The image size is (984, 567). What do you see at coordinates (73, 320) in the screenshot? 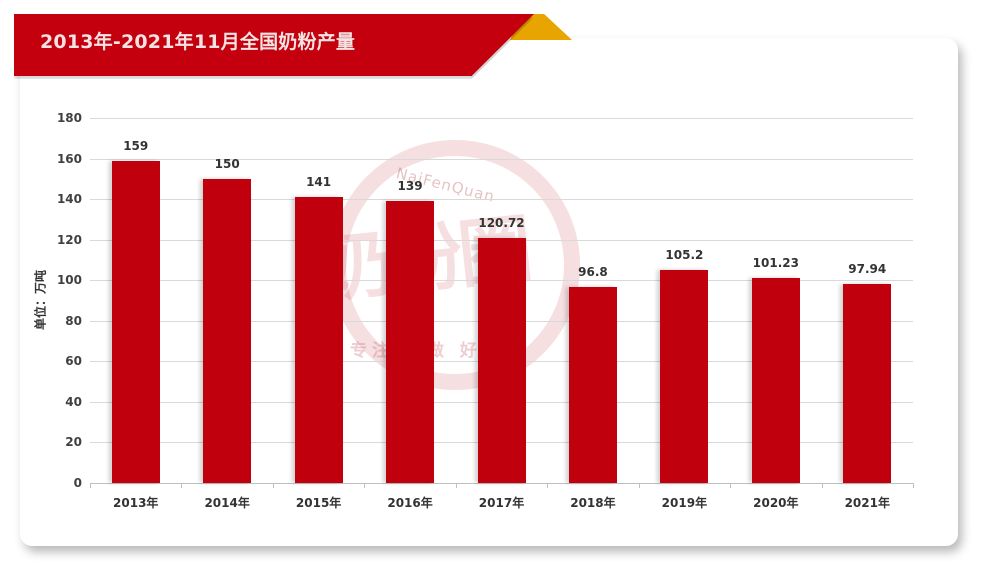
I see `y-tick-label: 80` at bounding box center [73, 320].